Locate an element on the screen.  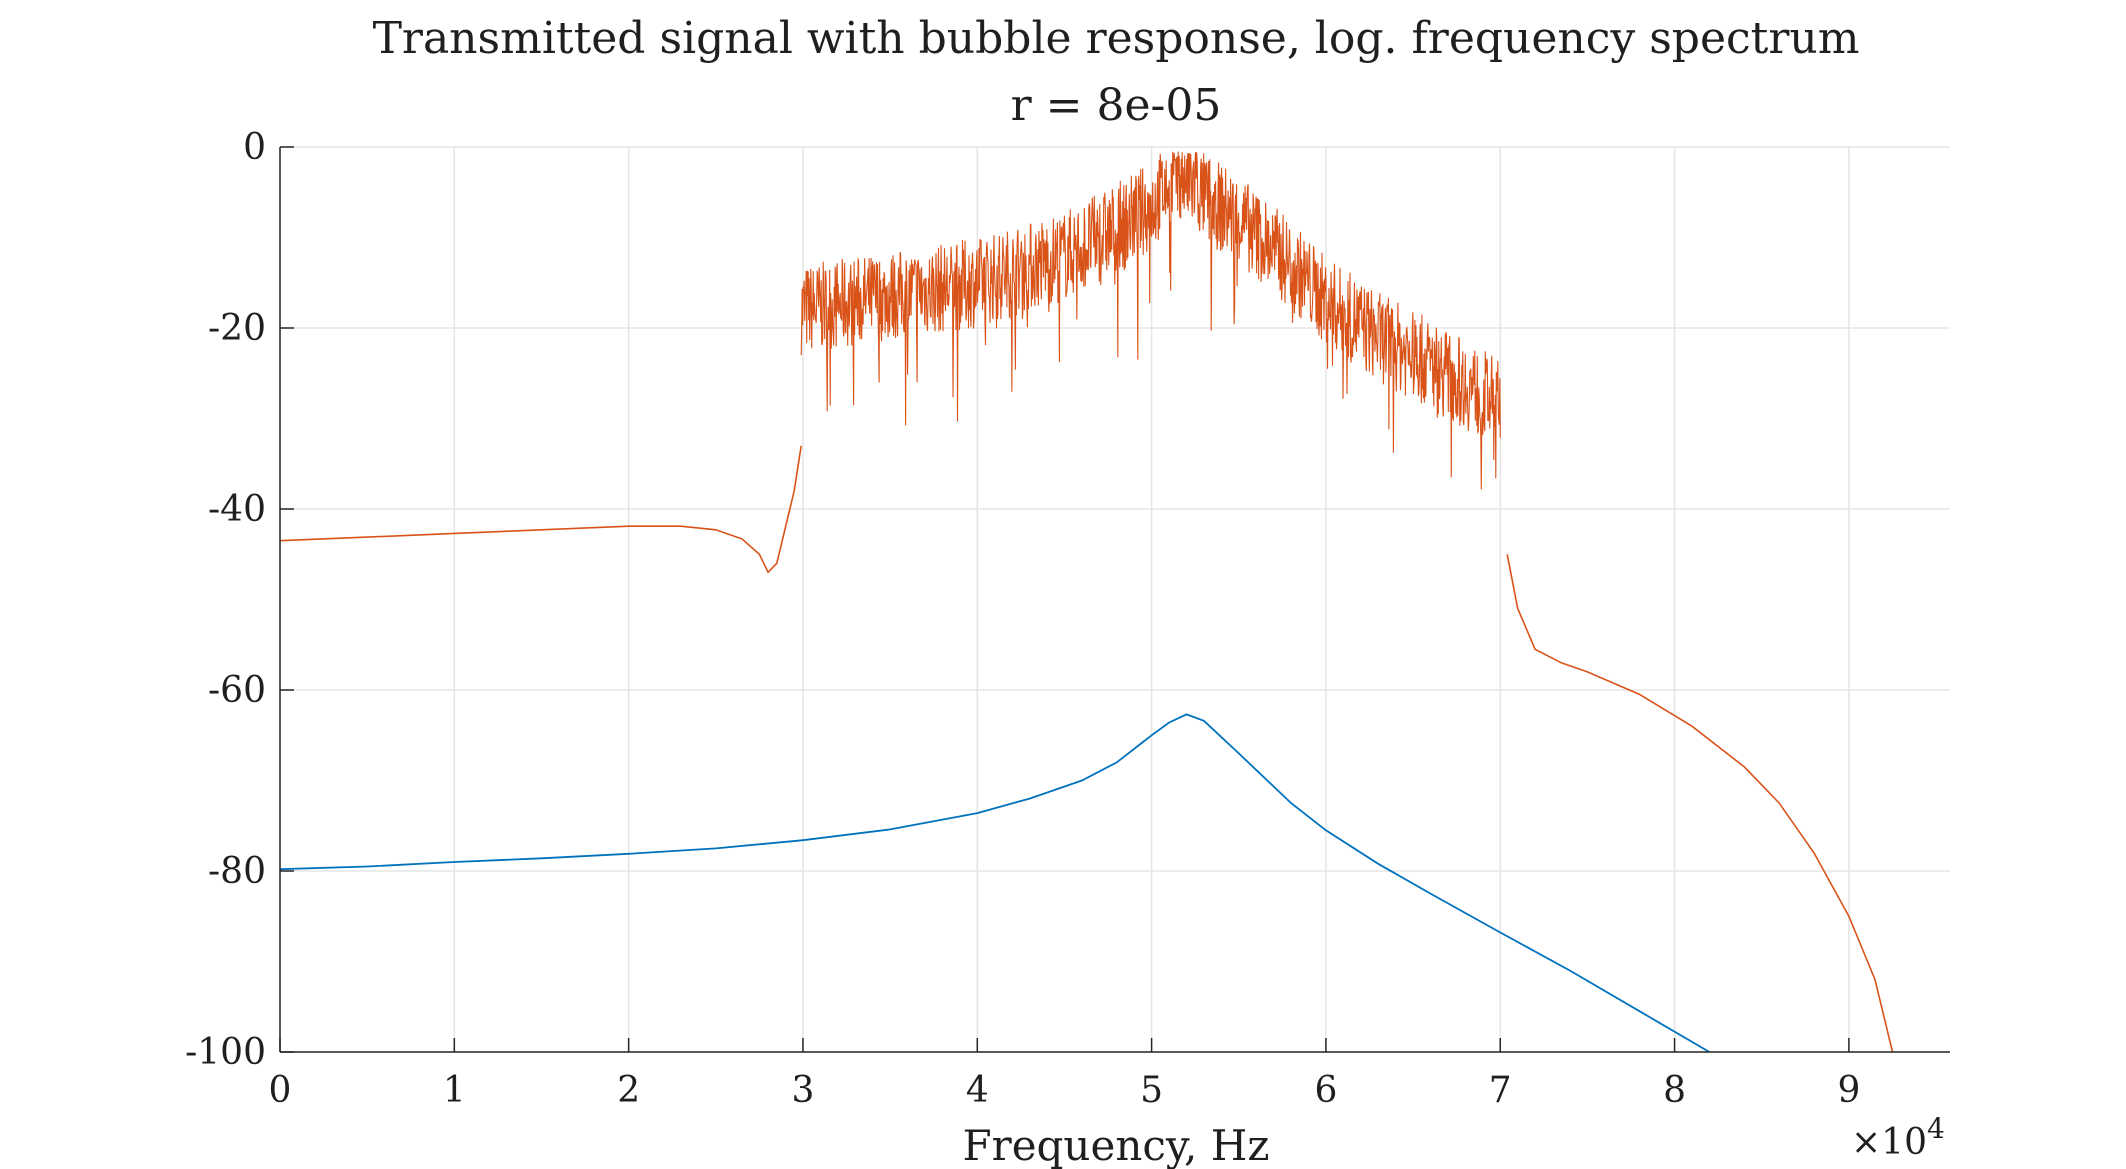
x-tick-label-2: 2 is located at coordinates (628, 1090).